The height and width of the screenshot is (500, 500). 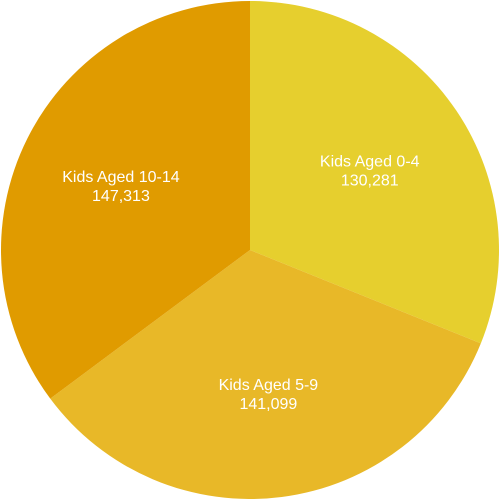 What do you see at coordinates (370, 180) in the screenshot?
I see `slice-value-0: 130,281` at bounding box center [370, 180].